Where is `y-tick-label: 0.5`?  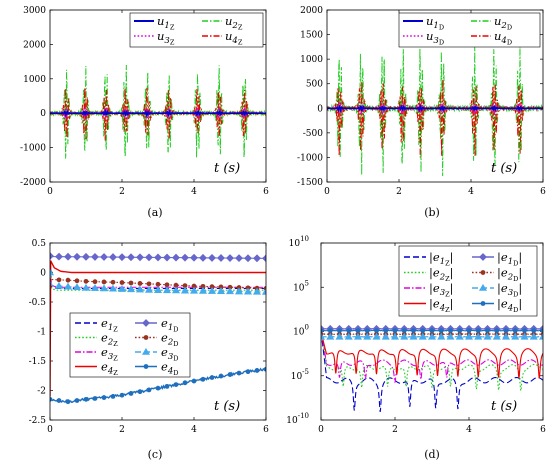
y-tick-label: 0.5 is located at coordinates (39, 244).